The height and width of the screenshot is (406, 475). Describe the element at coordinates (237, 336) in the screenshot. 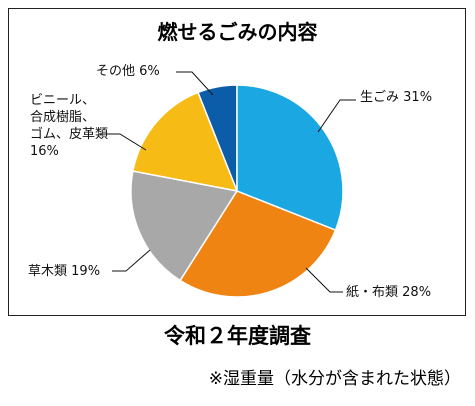

I see `survey-caption: 令和２年度調査` at that location.